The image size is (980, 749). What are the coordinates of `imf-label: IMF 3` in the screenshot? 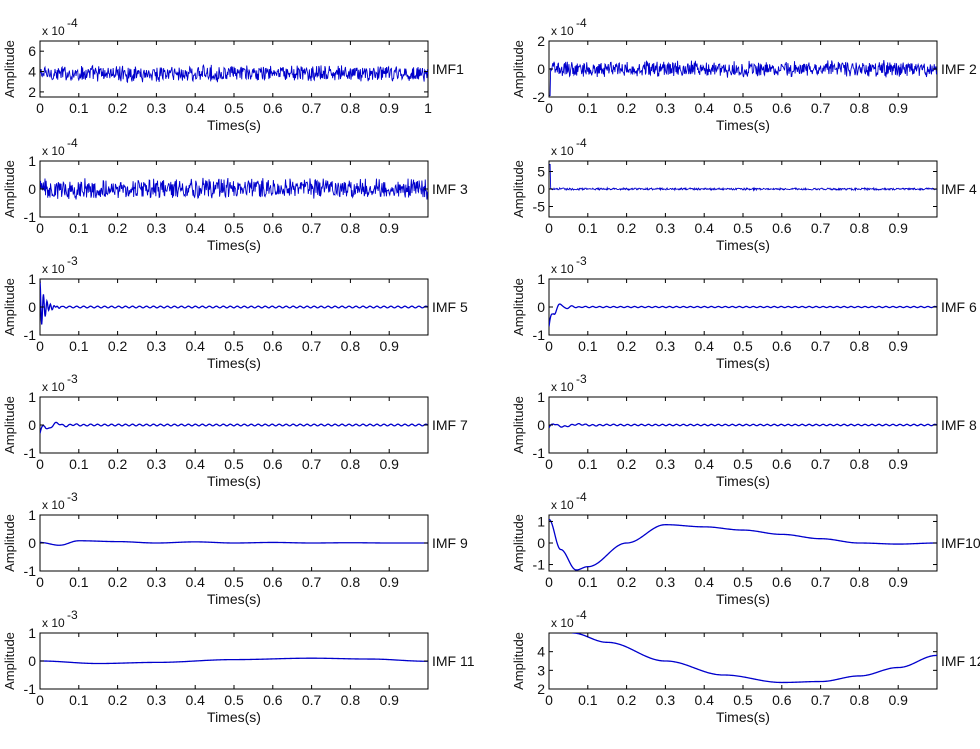 It's located at (450, 189).